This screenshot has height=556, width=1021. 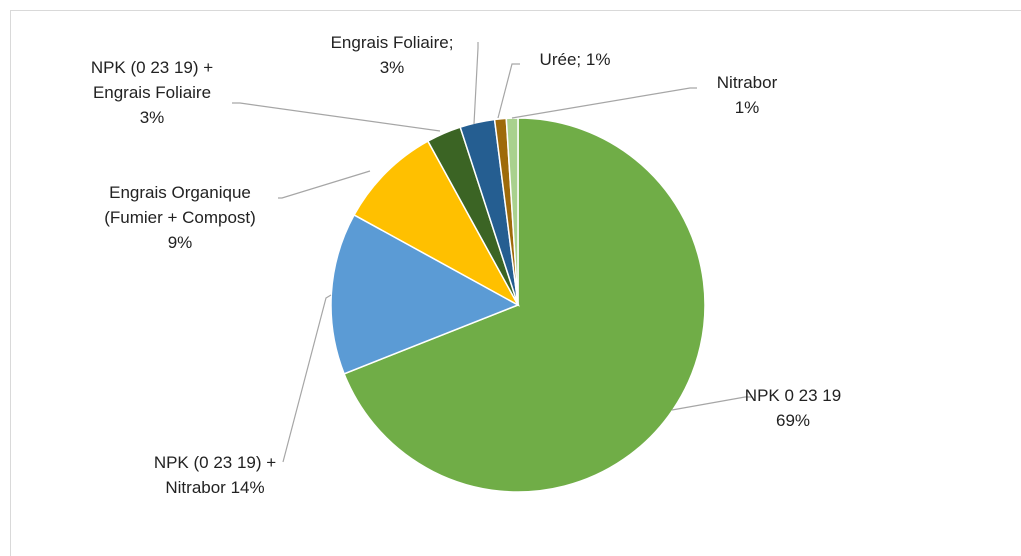 I want to click on category-label: NPK (0 23 19) + Nitrabor, so click(x=215, y=475).